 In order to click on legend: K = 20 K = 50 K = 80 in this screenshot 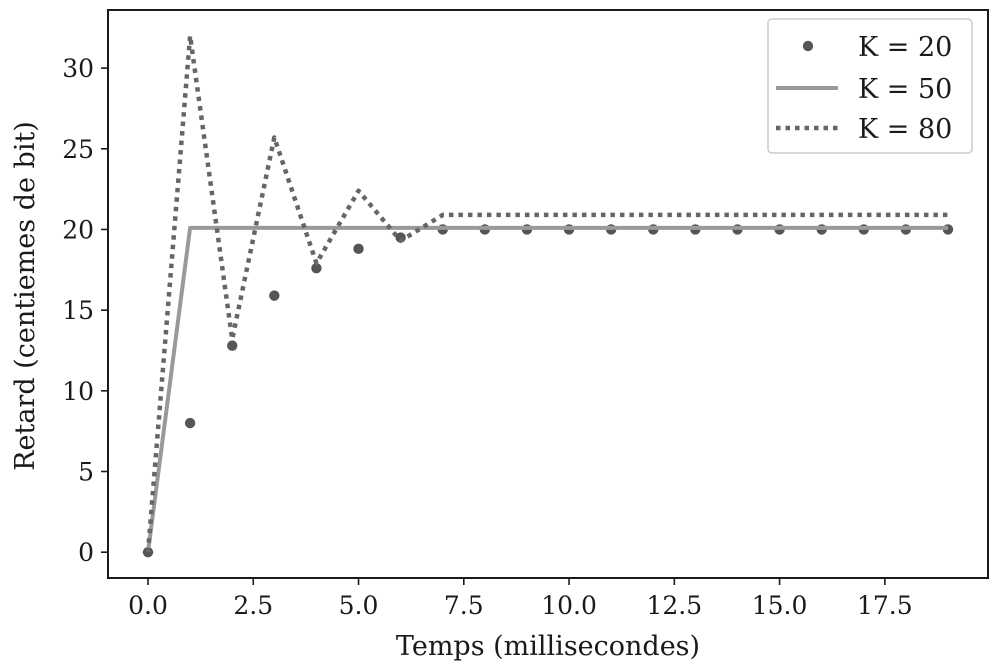, I will do `click(870, 86)`.